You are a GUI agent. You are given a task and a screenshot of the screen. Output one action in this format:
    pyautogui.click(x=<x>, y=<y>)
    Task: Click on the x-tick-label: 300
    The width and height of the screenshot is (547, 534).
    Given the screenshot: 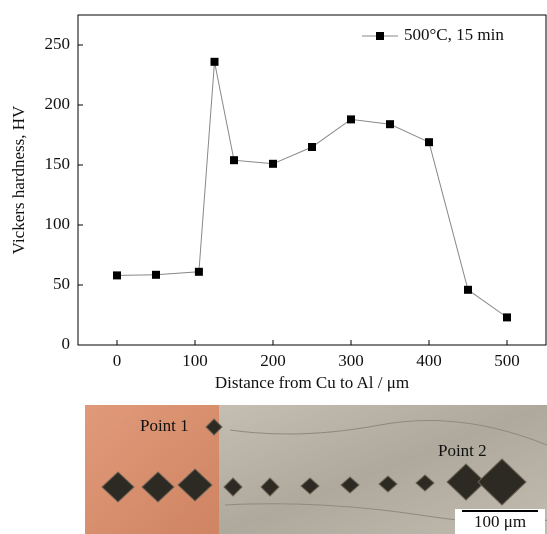 What is the action you would take?
    pyautogui.click(x=351, y=360)
    